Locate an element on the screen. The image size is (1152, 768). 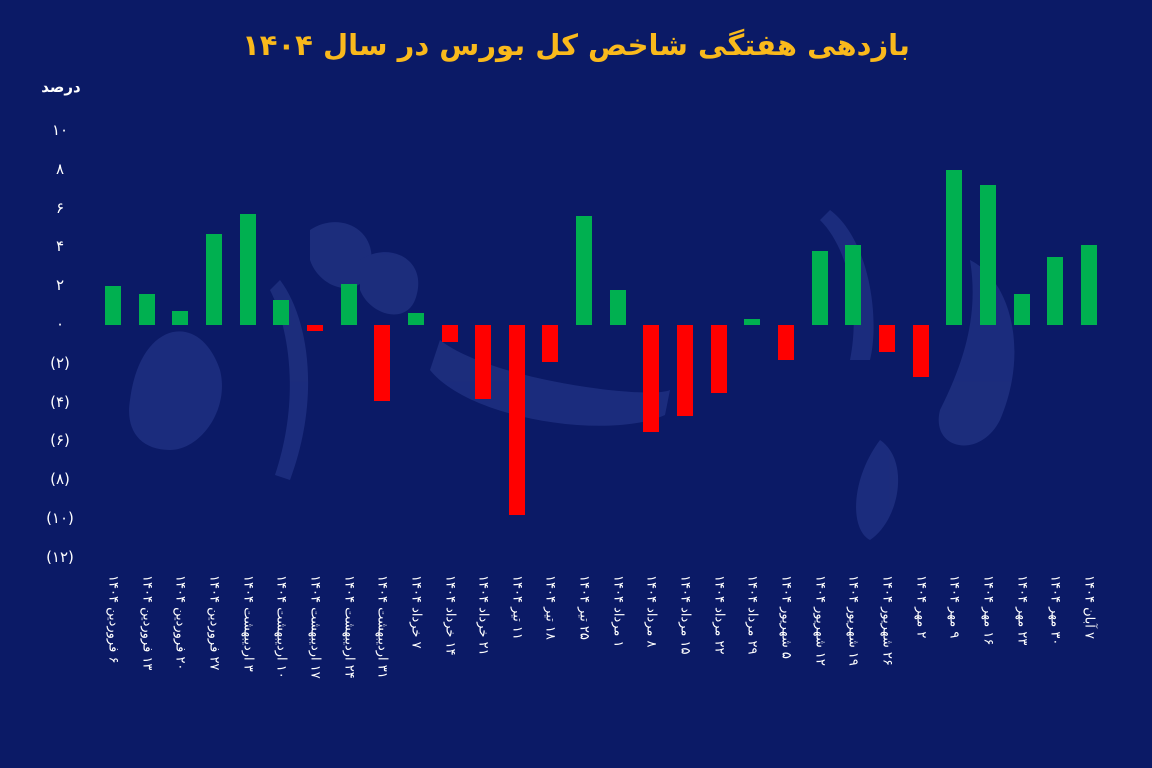
y-tick-label: ۸ is located at coordinates (60, 168).